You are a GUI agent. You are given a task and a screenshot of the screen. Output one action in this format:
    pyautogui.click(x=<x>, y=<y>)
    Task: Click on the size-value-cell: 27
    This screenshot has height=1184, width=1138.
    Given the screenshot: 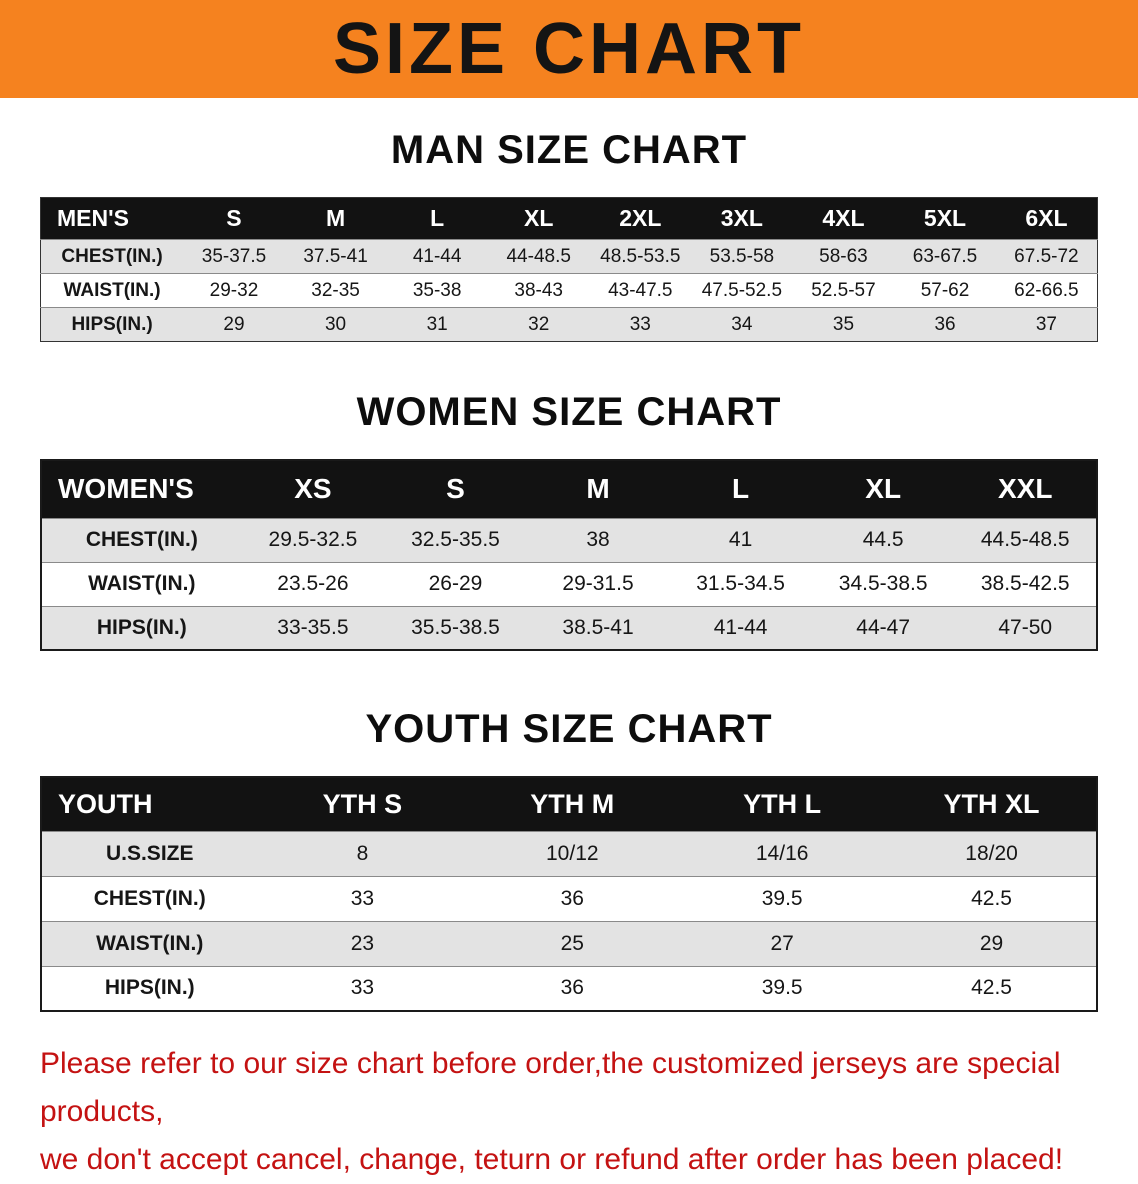 What is the action you would take?
    pyautogui.click(x=782, y=943)
    